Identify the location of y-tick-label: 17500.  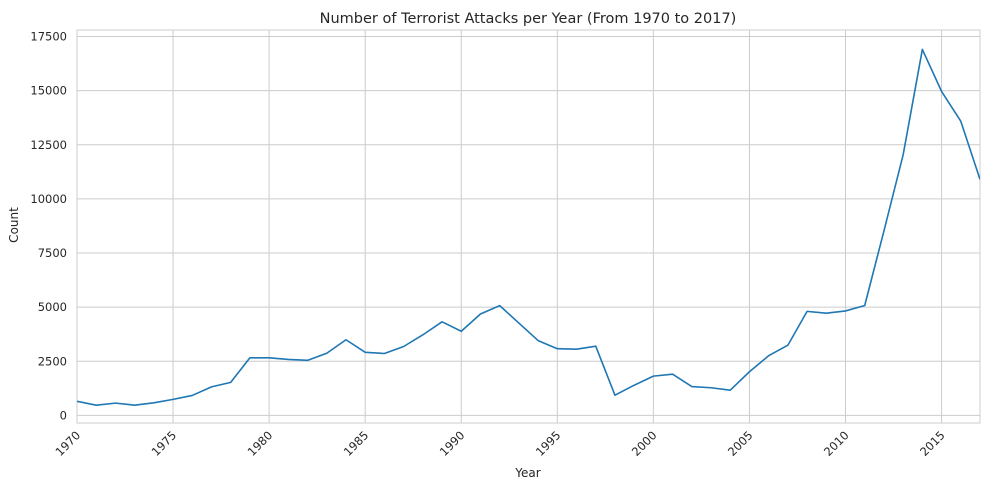
(48, 36).